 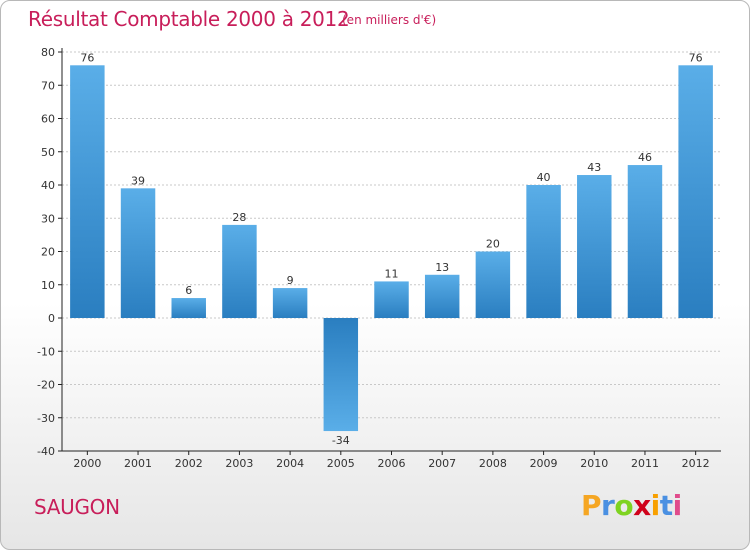 What do you see at coordinates (666, 505) in the screenshot?
I see `logo-letter: t` at bounding box center [666, 505].